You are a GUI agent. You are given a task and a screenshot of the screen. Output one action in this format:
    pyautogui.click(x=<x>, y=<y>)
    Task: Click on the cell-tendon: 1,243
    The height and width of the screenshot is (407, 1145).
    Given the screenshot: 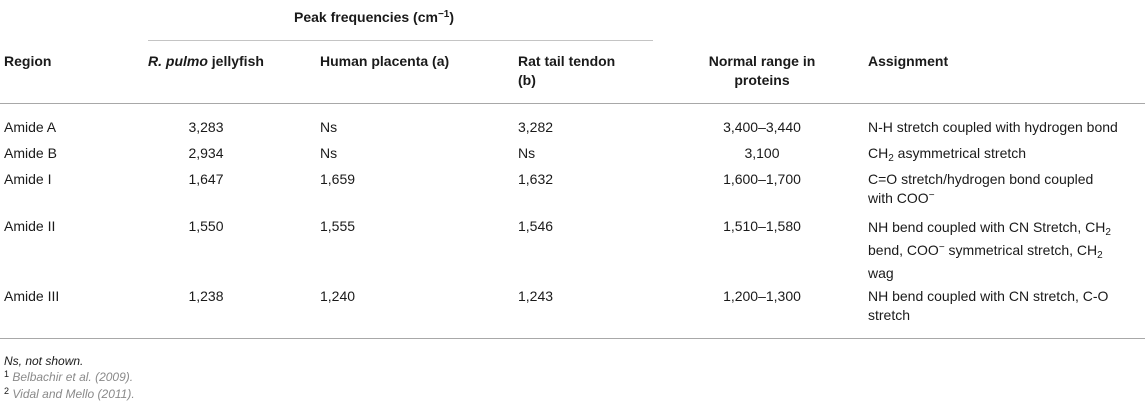 What is the action you would take?
    pyautogui.click(x=536, y=296)
    